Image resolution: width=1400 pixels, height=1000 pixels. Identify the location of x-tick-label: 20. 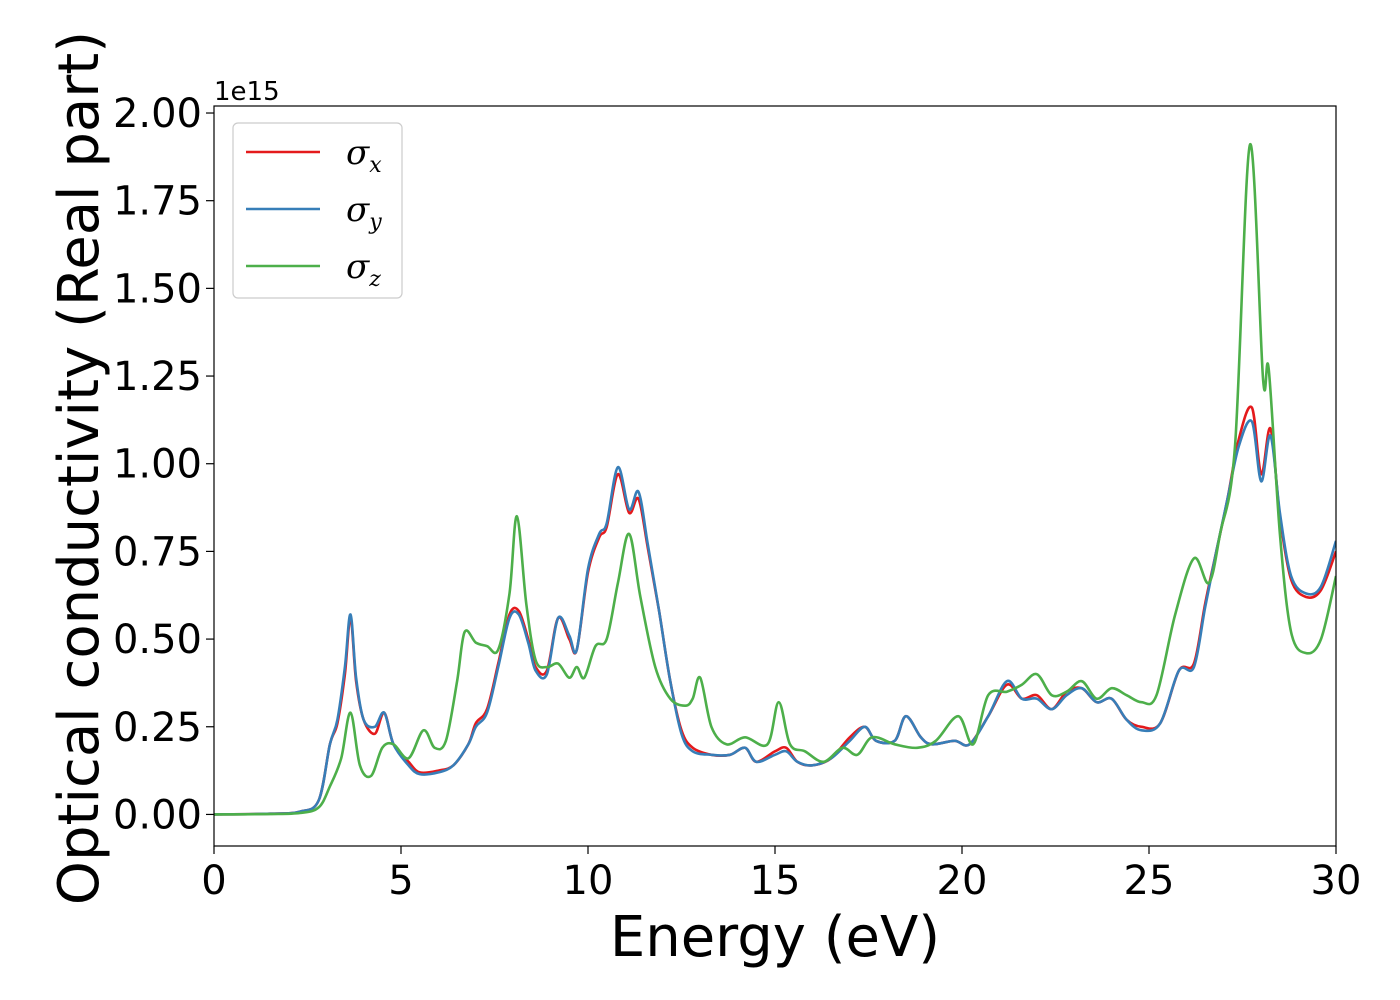
(962, 881).